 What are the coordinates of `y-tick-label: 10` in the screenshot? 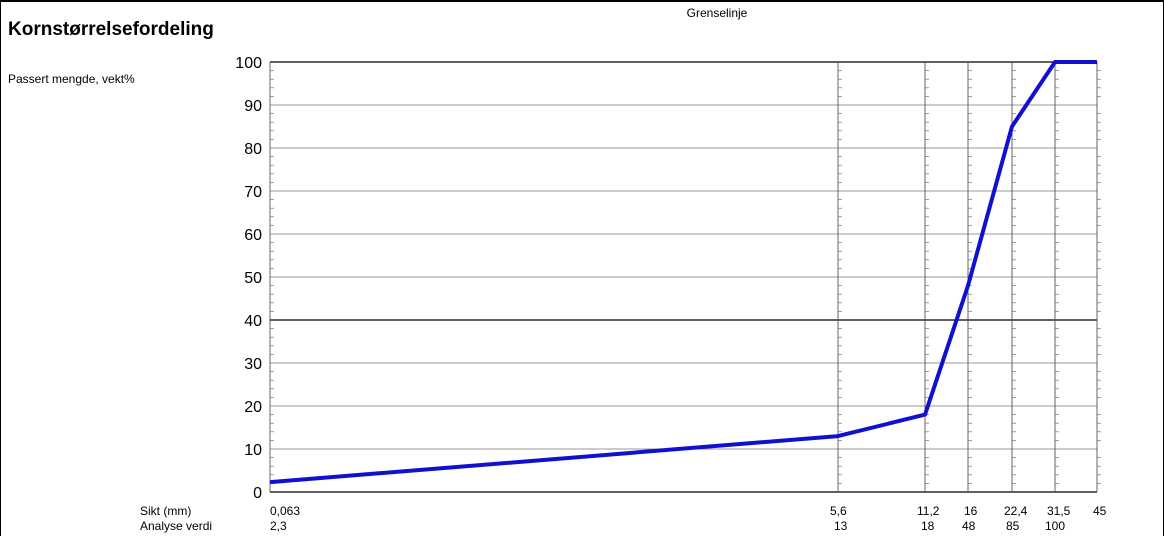 It's located at (253, 450).